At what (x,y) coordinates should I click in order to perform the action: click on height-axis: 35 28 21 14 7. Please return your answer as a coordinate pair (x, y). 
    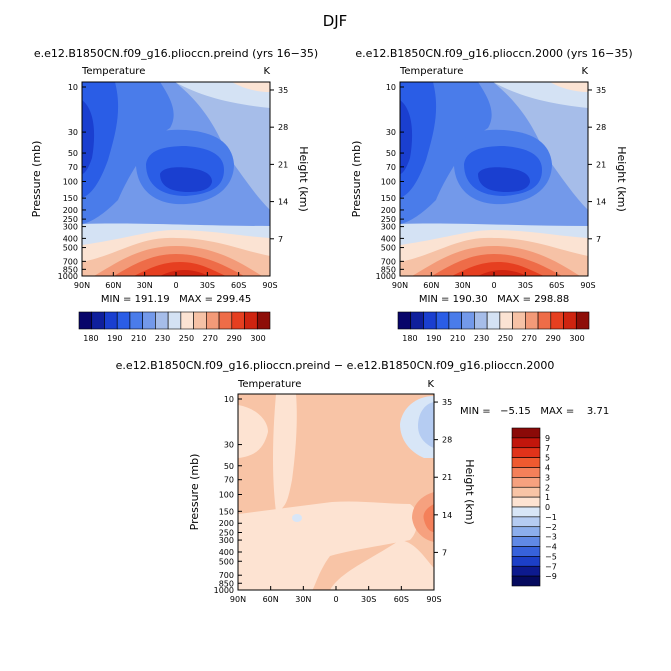
    Looking at the image, I should click on (597, 165).